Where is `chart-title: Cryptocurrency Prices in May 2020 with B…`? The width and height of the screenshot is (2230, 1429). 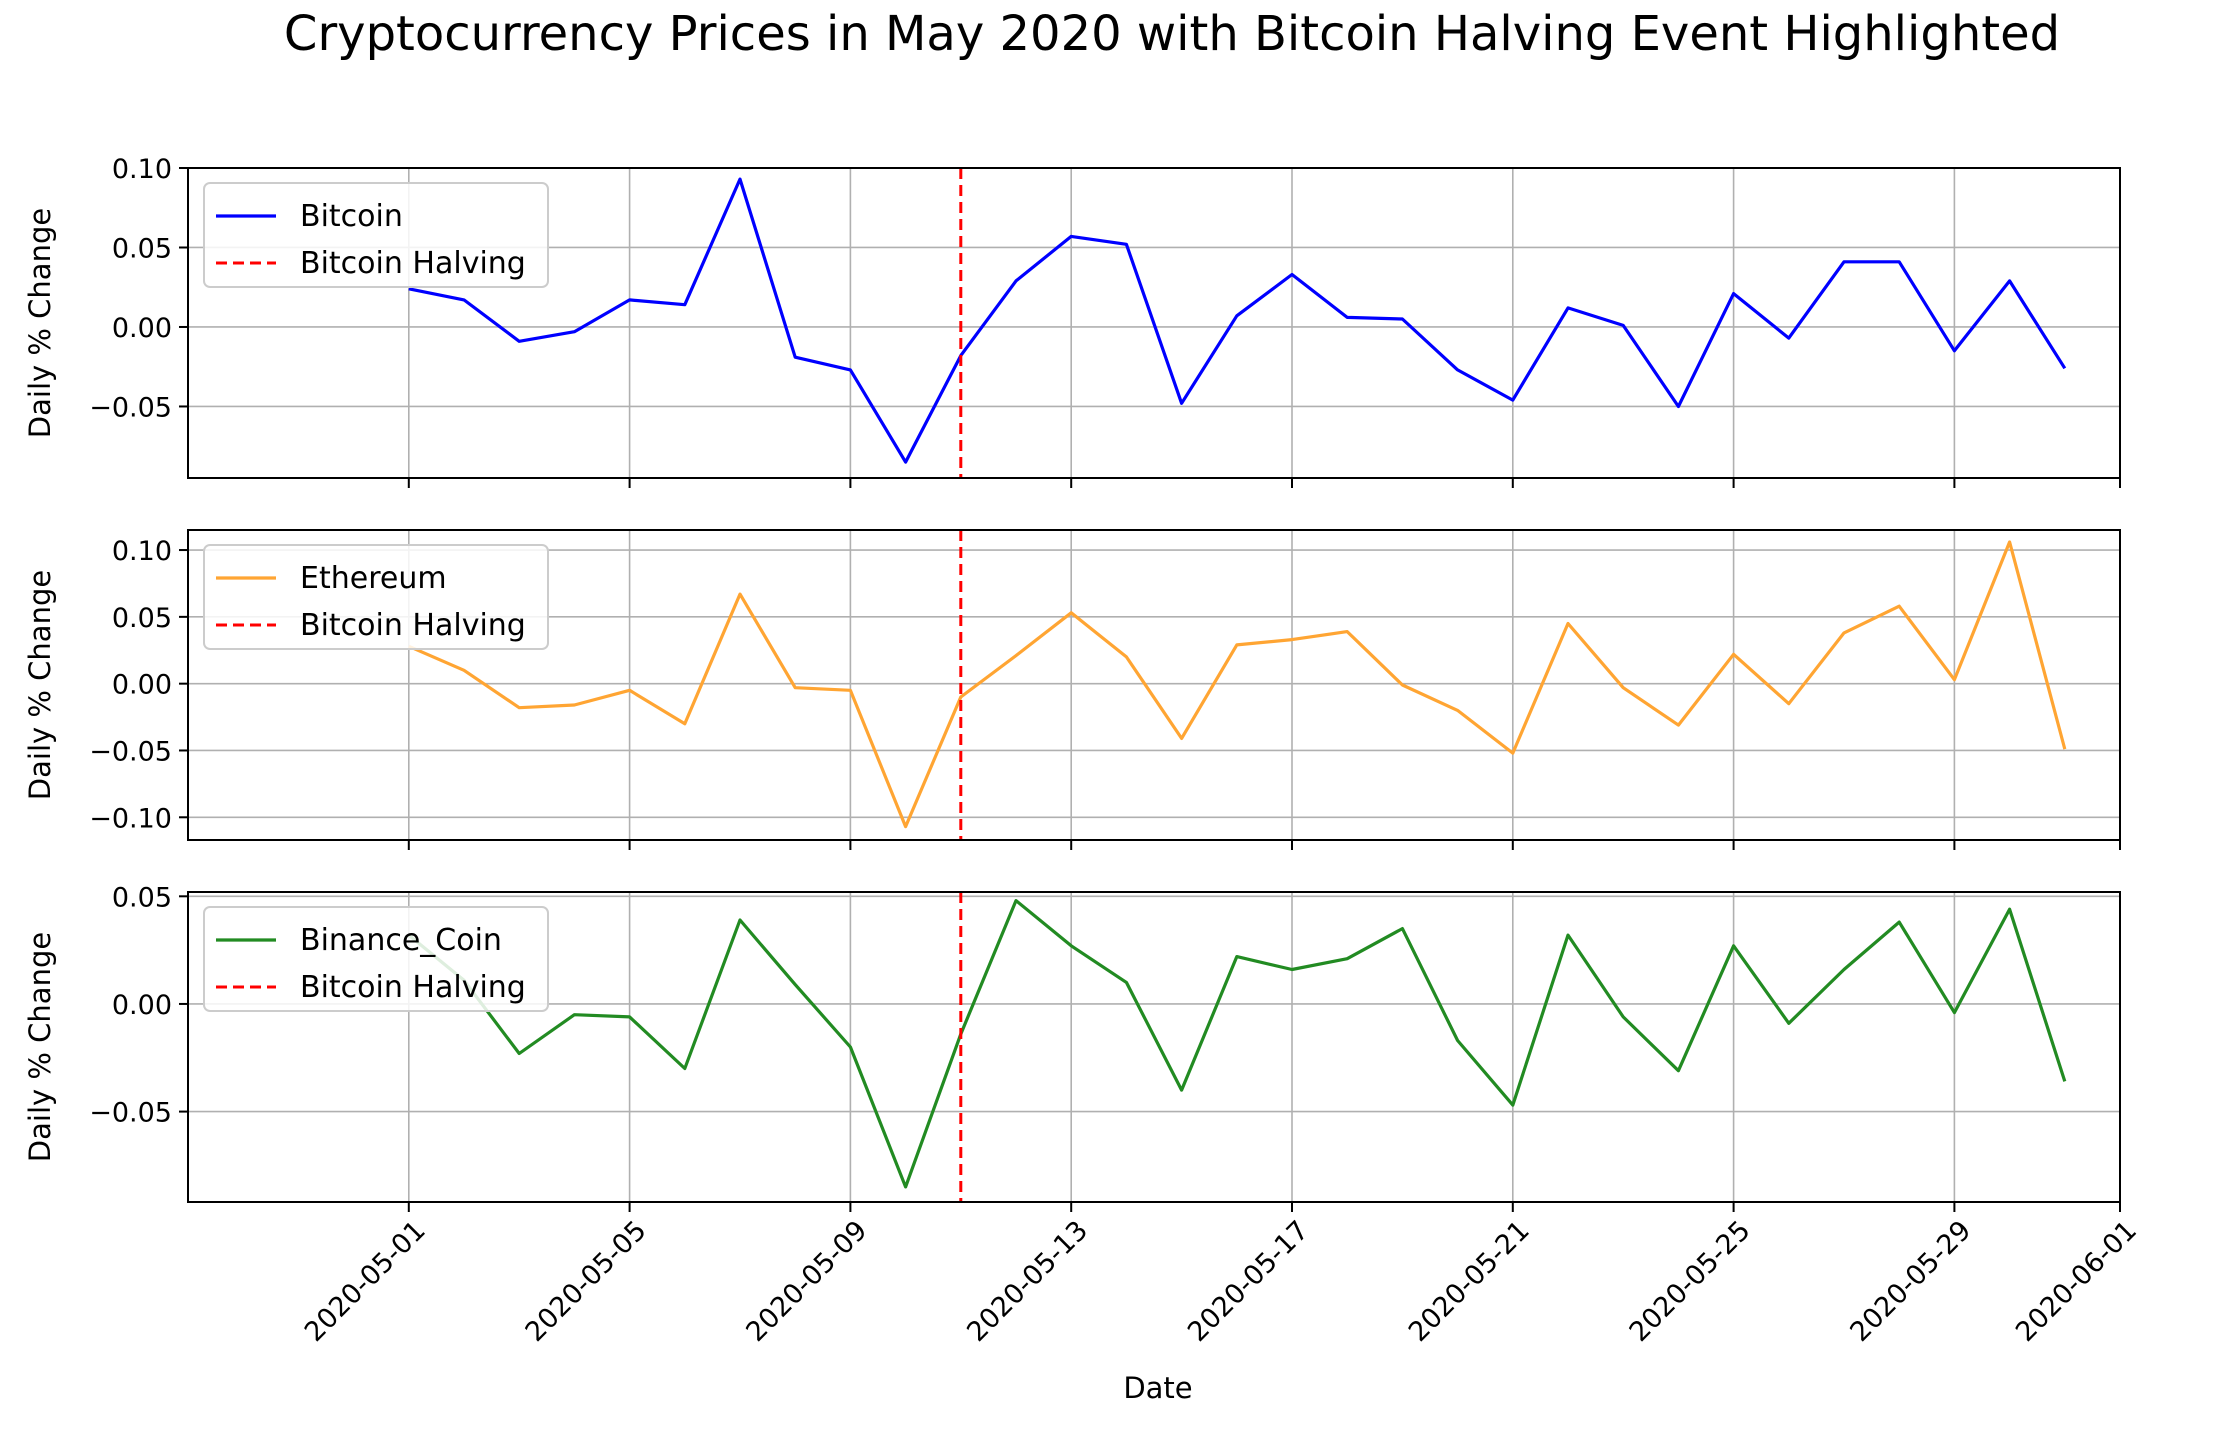
chart-title: Cryptocurrency Prices in May 2020 with B… is located at coordinates (1172, 34).